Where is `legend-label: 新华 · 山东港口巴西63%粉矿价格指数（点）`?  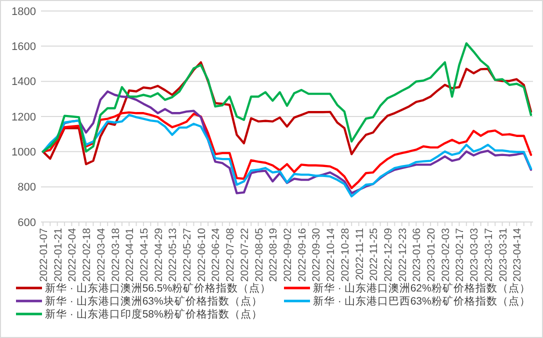 legend-label: 新华 · 山东港口巴西63%粉矿价格指数（点） is located at coordinates (421, 301).